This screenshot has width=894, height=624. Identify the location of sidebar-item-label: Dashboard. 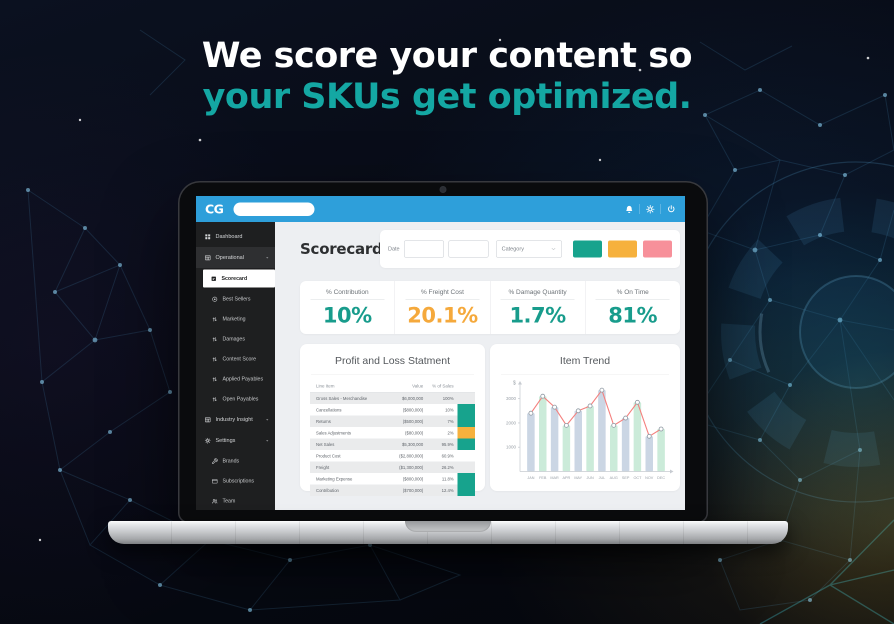
(229, 236).